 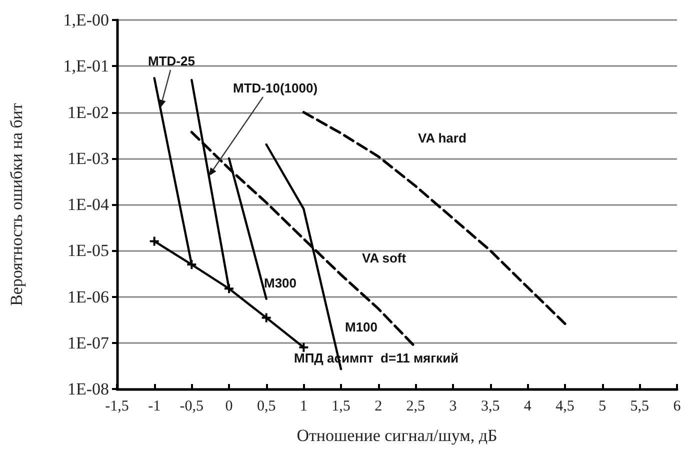 I want to click on text: MTD-10(1000), so click(x=275, y=88).